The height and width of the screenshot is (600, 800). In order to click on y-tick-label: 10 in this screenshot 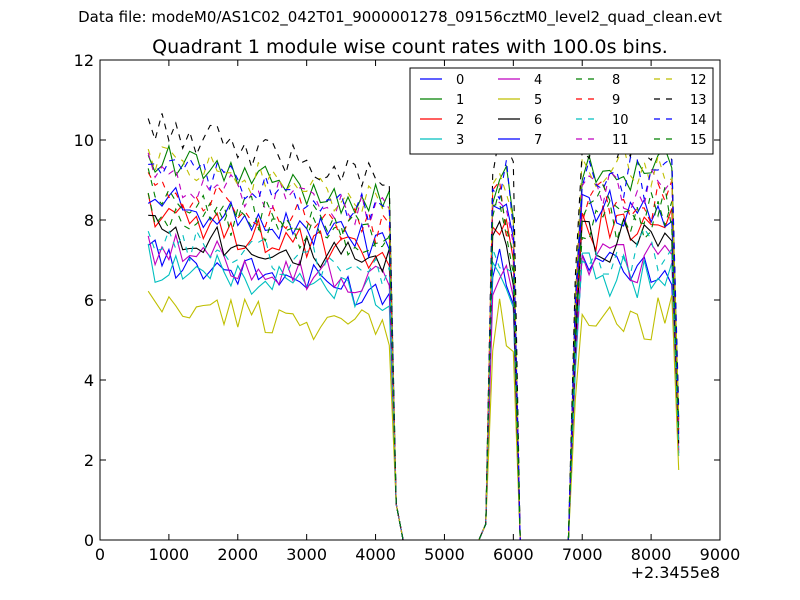, I will do `click(84, 140)`.